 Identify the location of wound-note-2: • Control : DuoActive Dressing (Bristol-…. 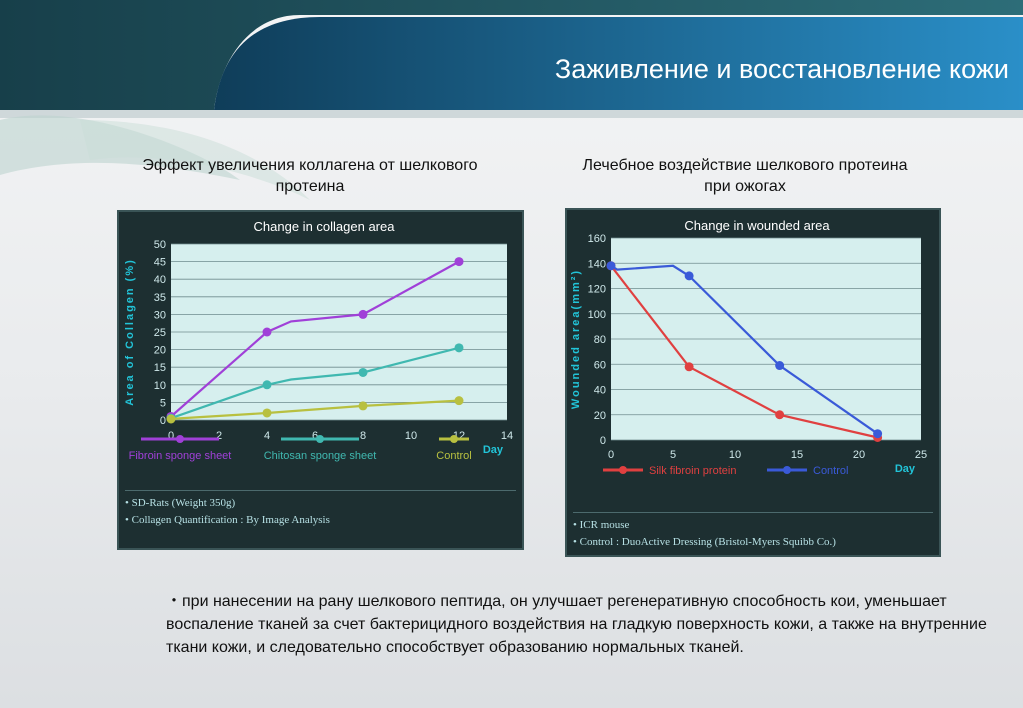
(704, 542).